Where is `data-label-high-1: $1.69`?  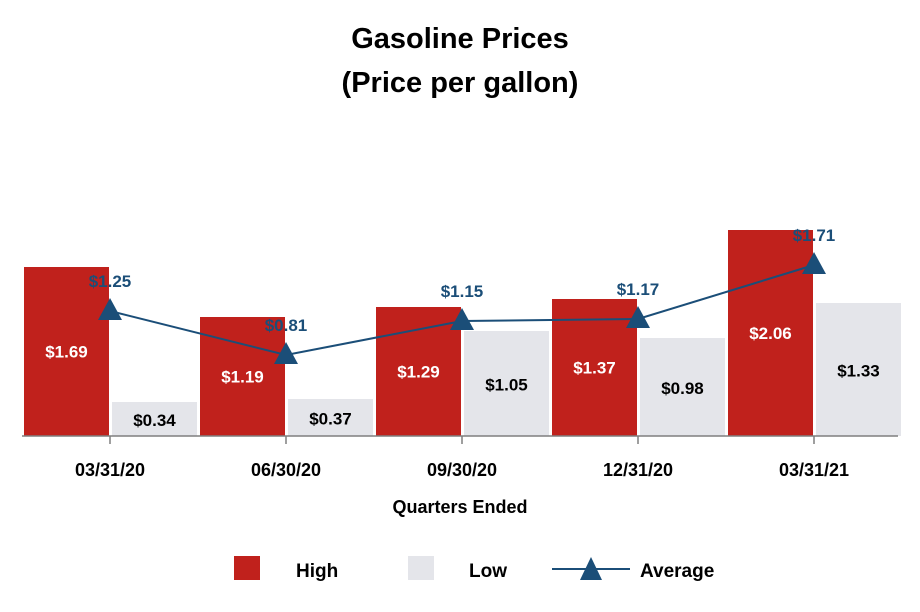
data-label-high-1: $1.69 is located at coordinates (66, 352).